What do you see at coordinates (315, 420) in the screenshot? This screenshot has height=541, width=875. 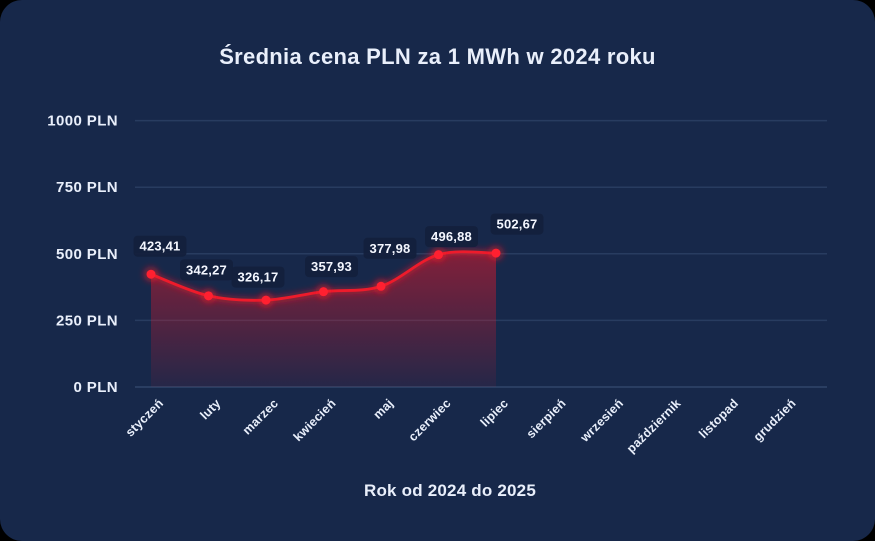 I see `x-axis-tick-label: kwiecień` at bounding box center [315, 420].